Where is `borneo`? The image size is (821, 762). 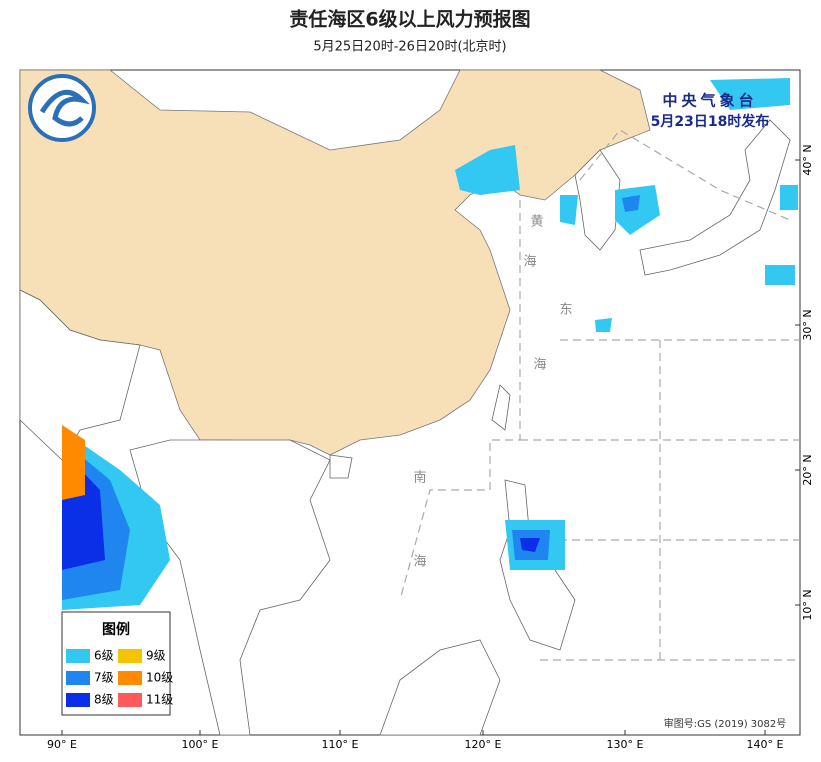 borneo is located at coordinates (440, 687).